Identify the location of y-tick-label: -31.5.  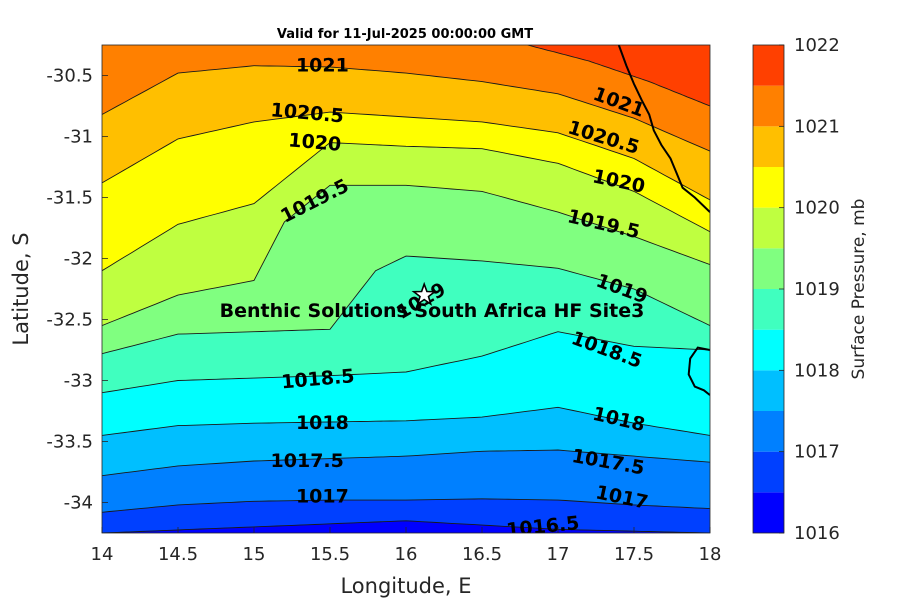
(69, 198).